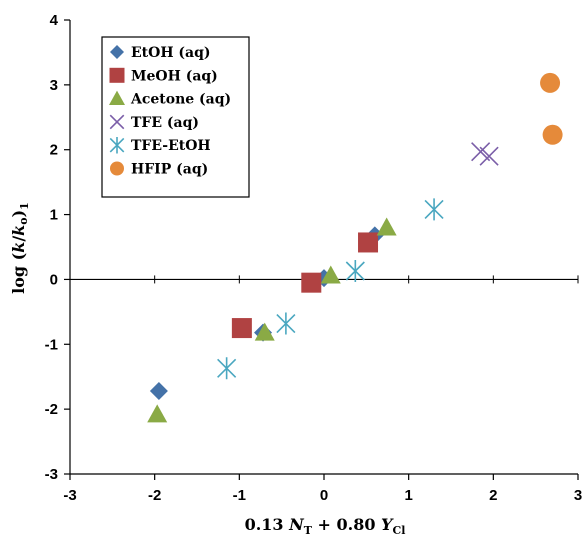 Image resolution: width=583 pixels, height=541 pixels. I want to click on y-tick-label: 0, so click(54, 279).